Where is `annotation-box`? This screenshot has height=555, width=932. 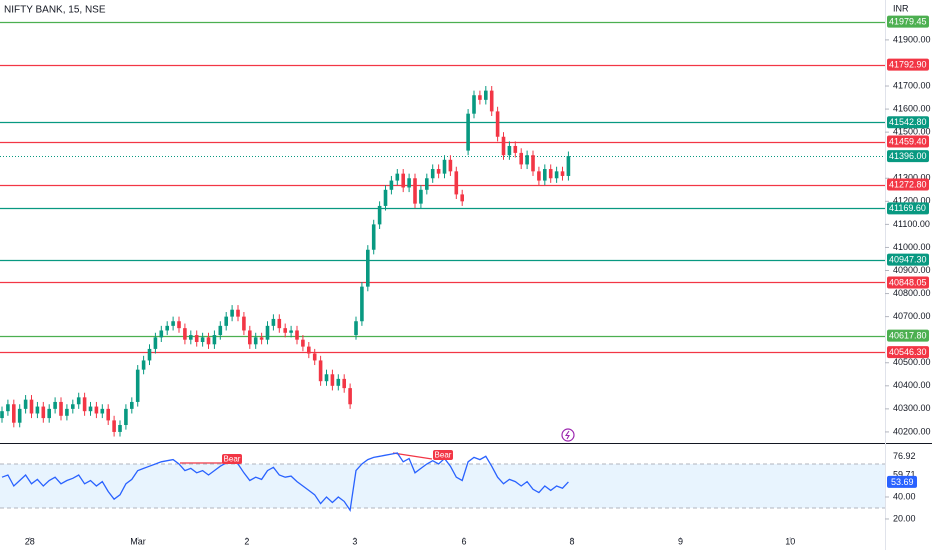
annotation-box is located at coordinates (232, 459).